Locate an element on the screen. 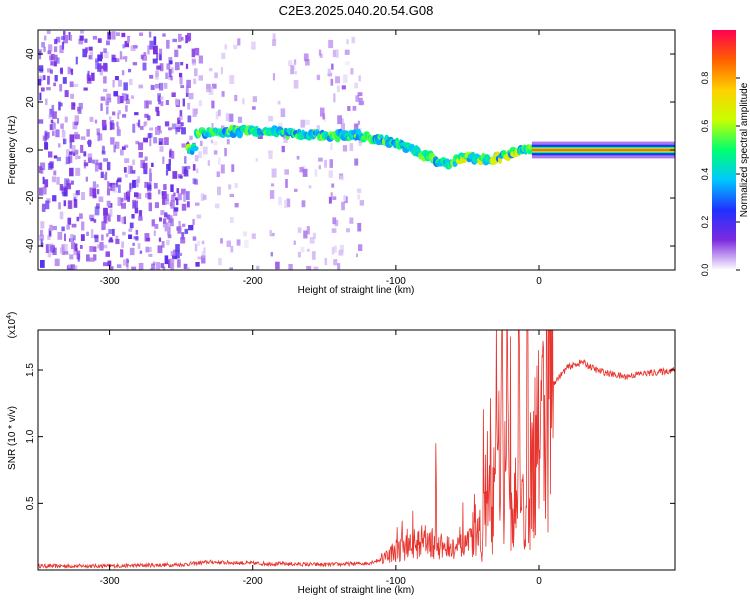 The width and height of the screenshot is (750, 600). chart-title: C2E3.2025.040.20.54.G08 is located at coordinates (356, 10).